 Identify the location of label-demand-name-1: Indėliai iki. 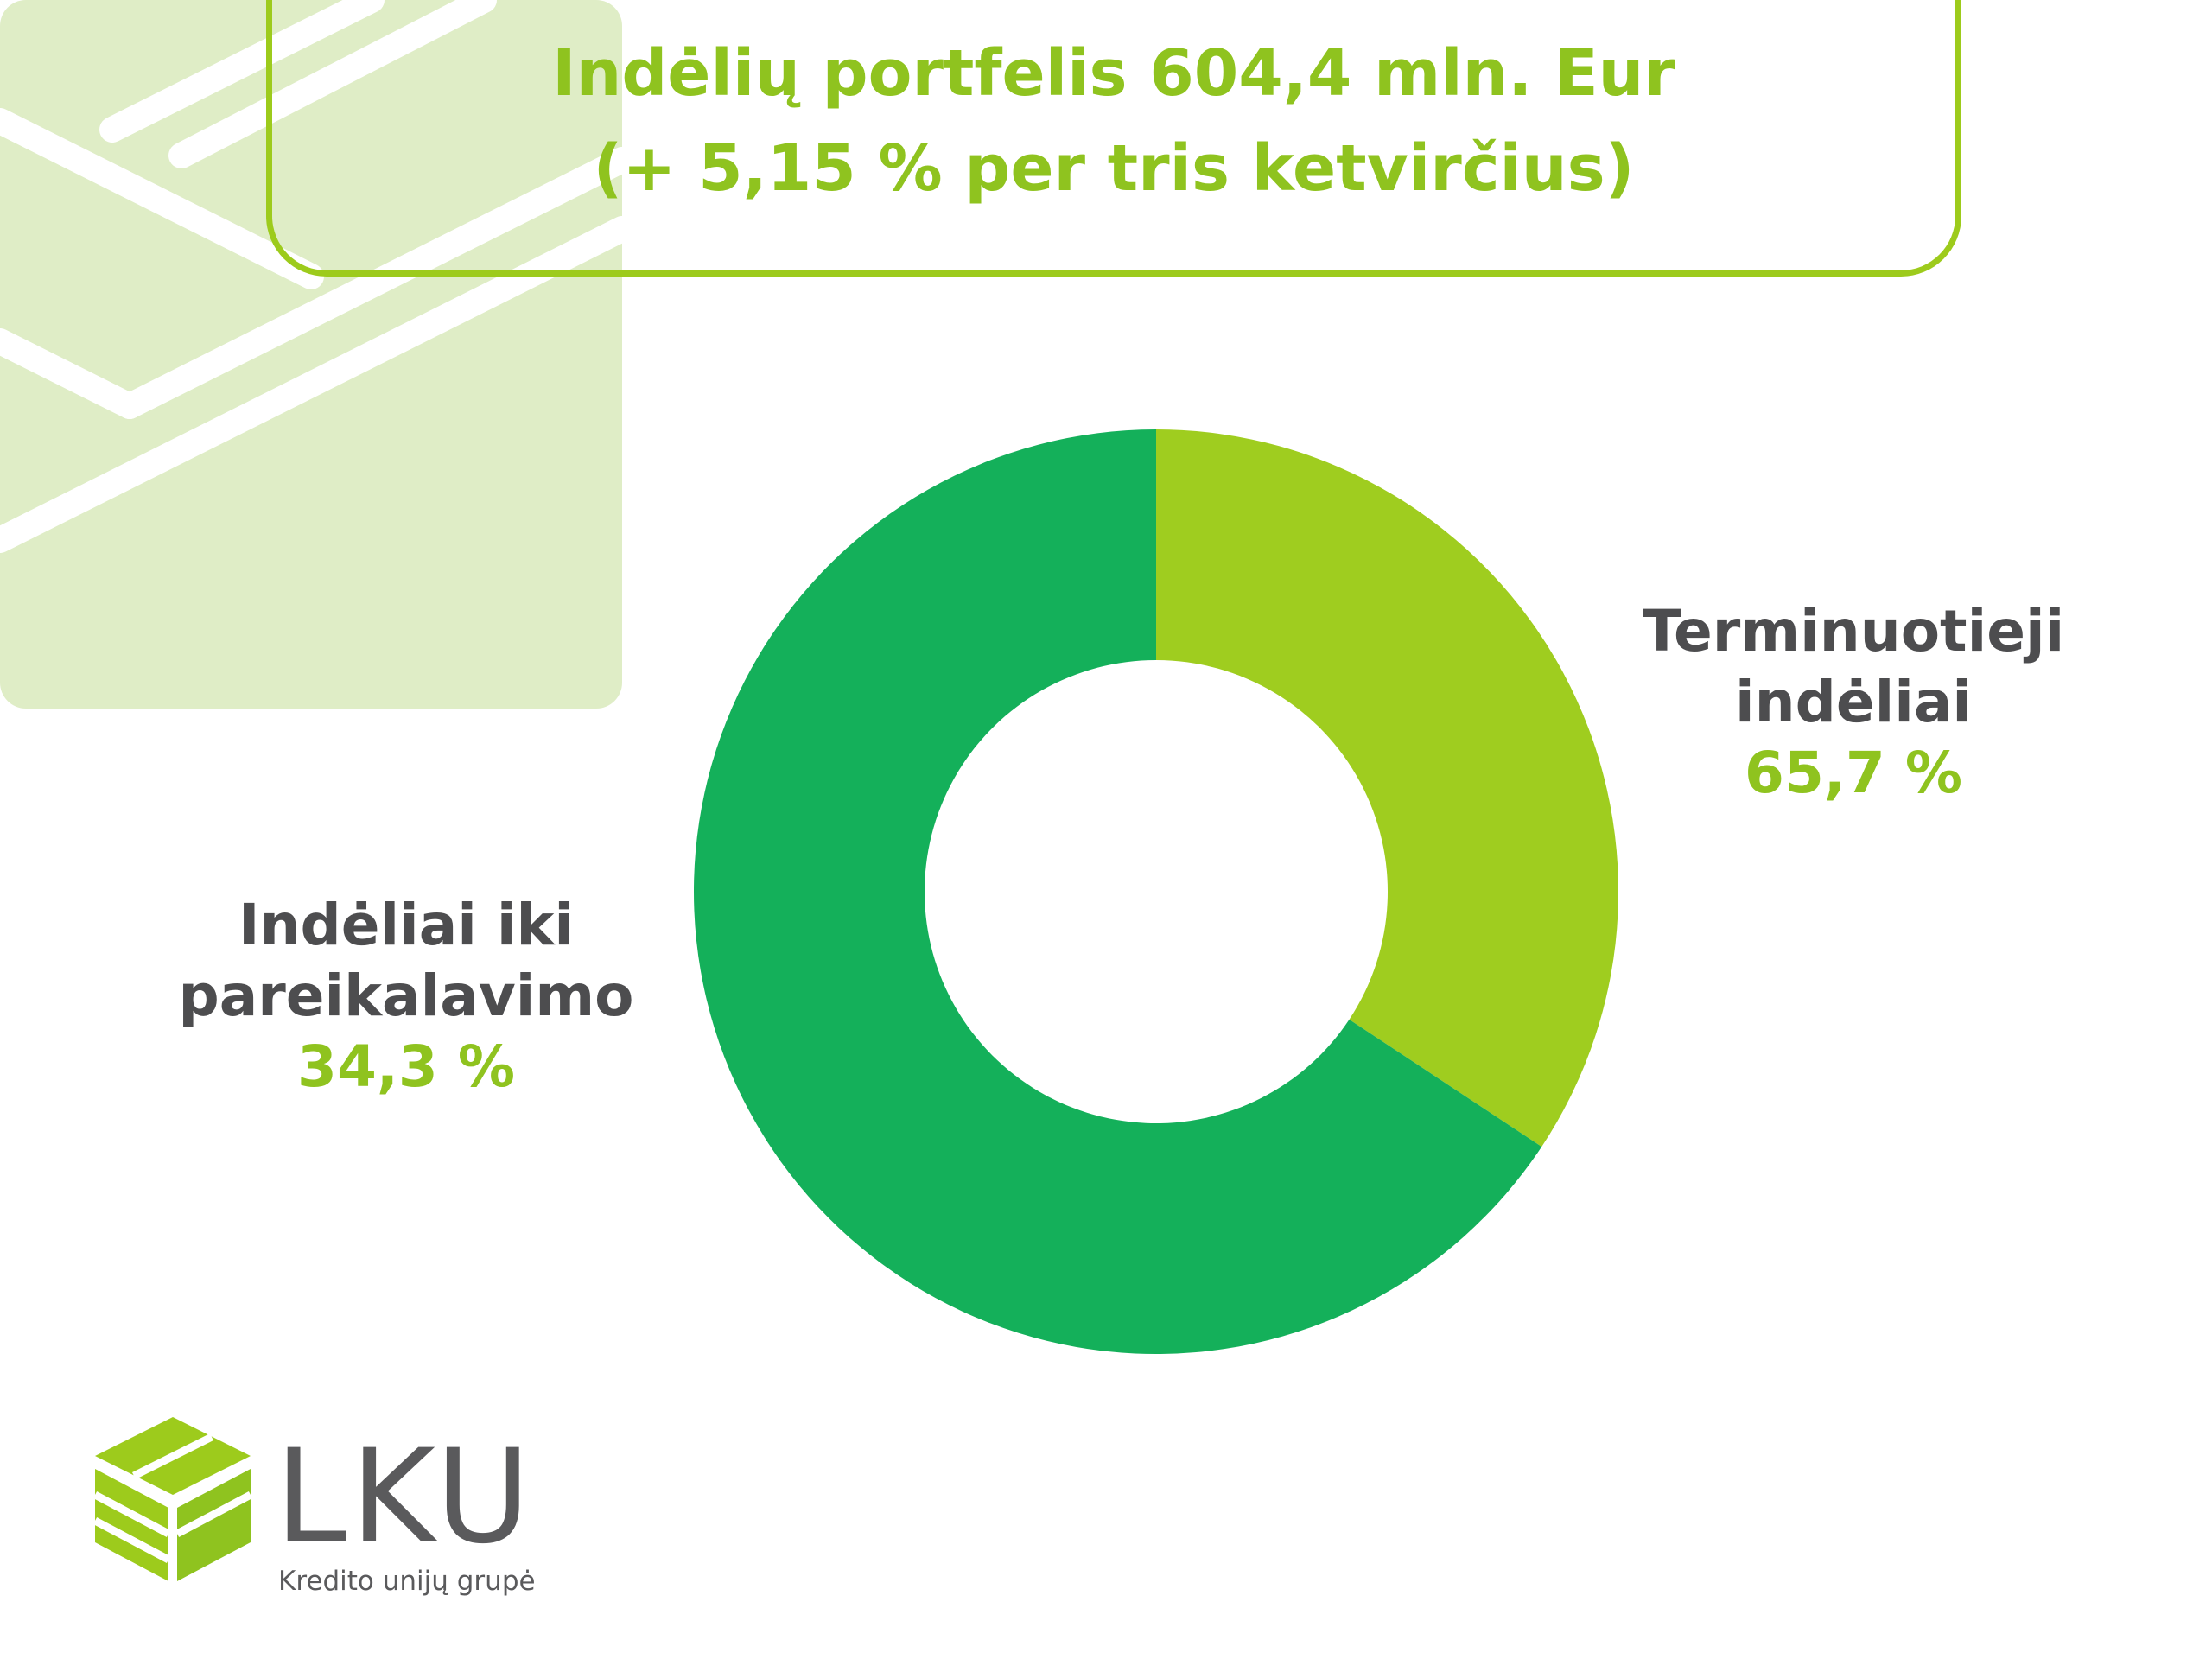
(406, 925).